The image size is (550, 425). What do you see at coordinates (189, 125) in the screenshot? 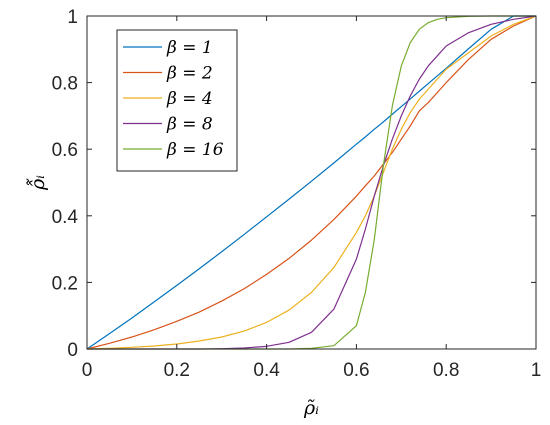
I see `legend-label: β = 8` at bounding box center [189, 125].